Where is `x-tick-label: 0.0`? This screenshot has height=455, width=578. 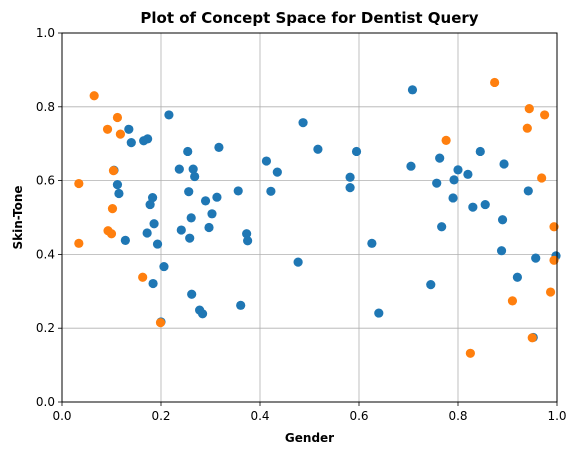 x-tick-label: 0.0 is located at coordinates (61, 416).